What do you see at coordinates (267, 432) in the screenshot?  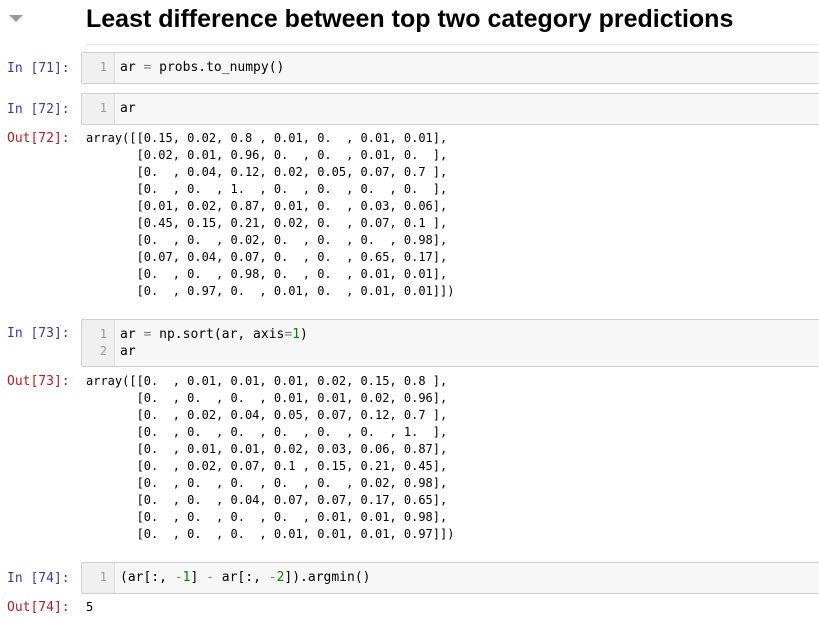 I see `output-line: [0. , 0. , 0. , 0. , 0. , 0. , 1. ],` at bounding box center [267, 432].